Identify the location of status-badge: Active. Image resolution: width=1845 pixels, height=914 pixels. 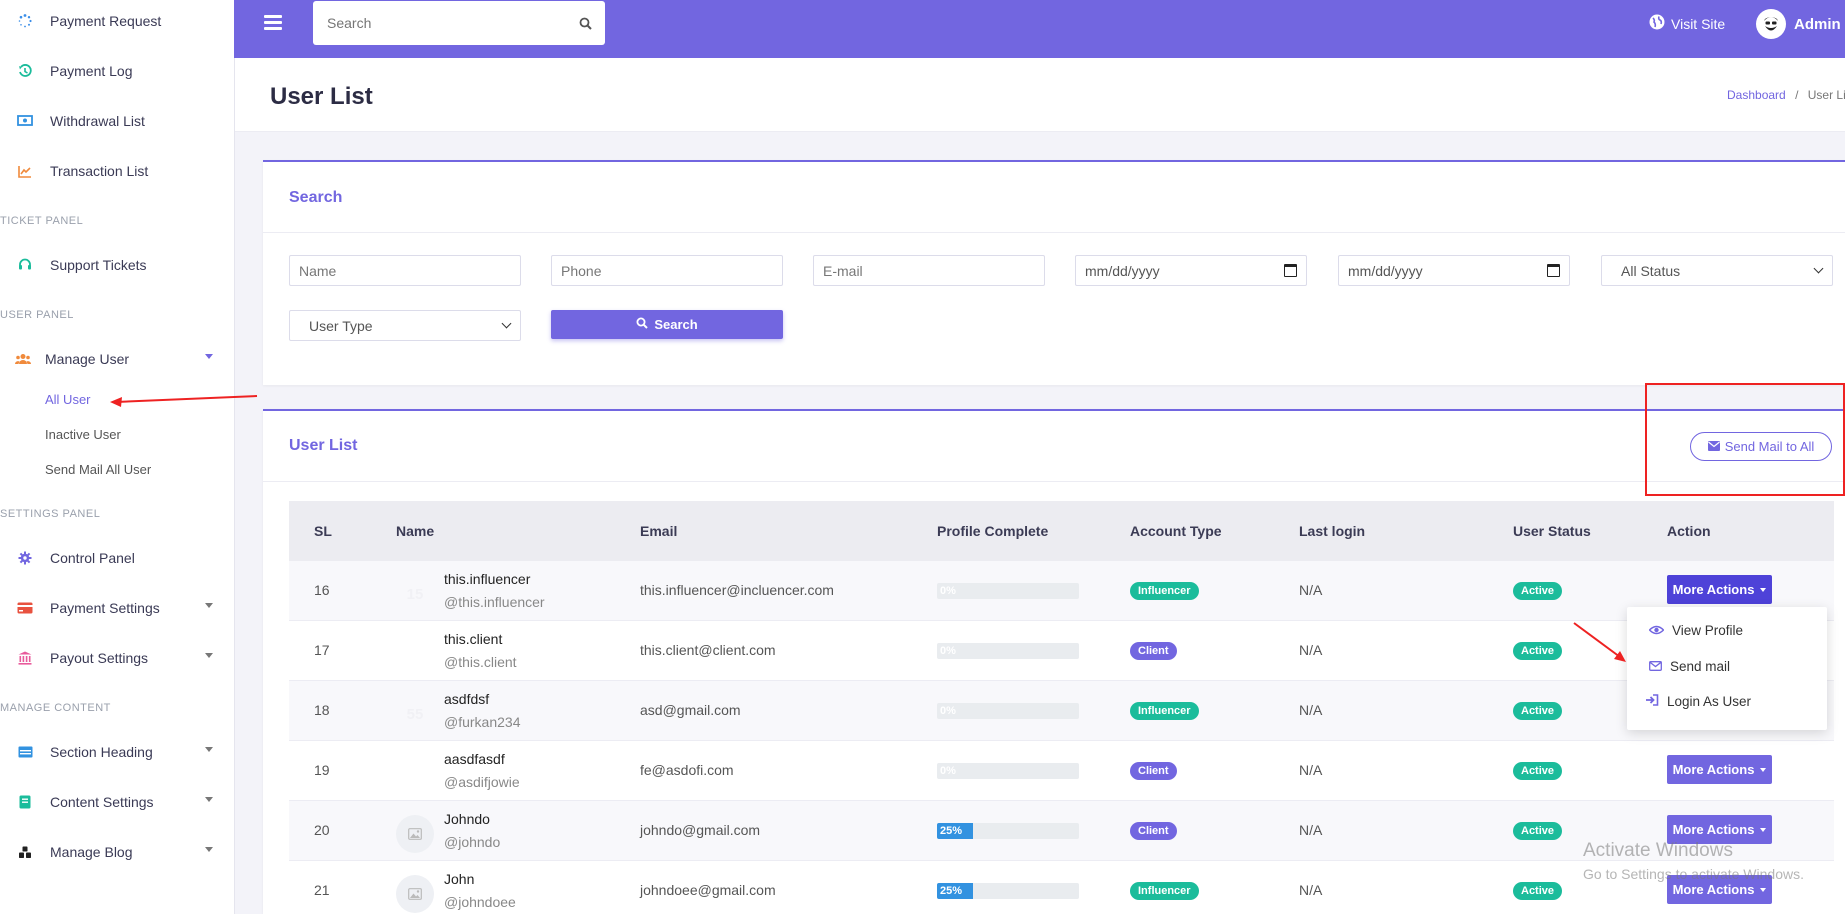
(1538, 831).